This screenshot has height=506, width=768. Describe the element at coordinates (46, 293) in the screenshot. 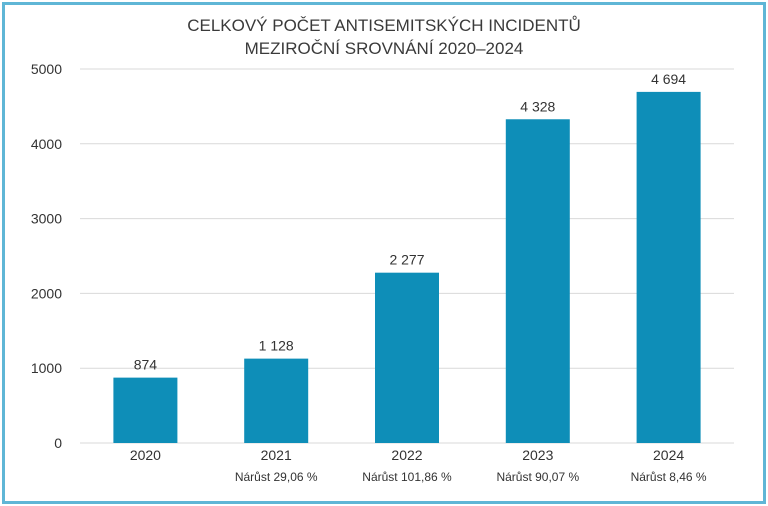

I see `y-tick-label: 2000` at that location.